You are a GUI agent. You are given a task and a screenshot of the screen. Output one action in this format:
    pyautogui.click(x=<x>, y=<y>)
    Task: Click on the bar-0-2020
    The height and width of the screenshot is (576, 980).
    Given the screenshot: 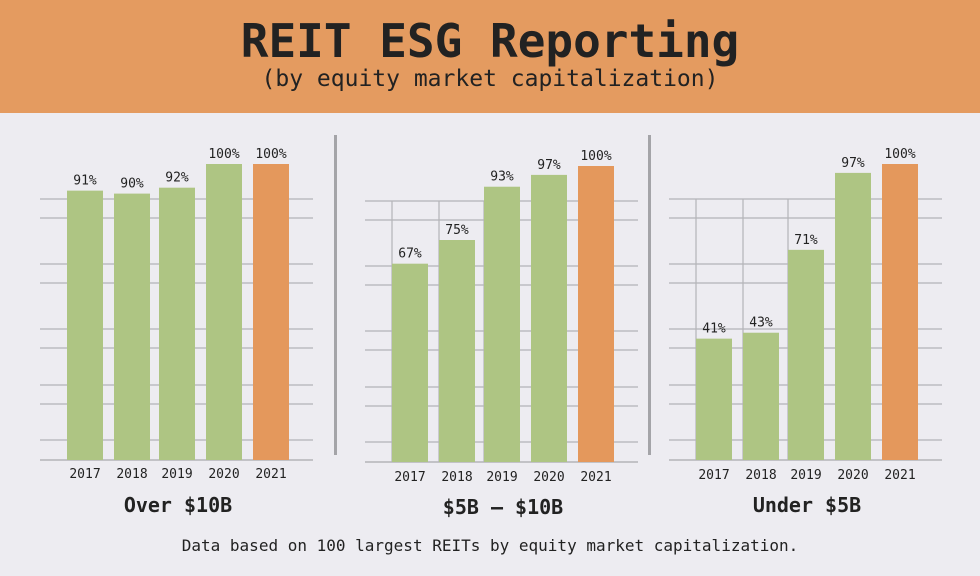 What is the action you would take?
    pyautogui.click(x=224, y=312)
    